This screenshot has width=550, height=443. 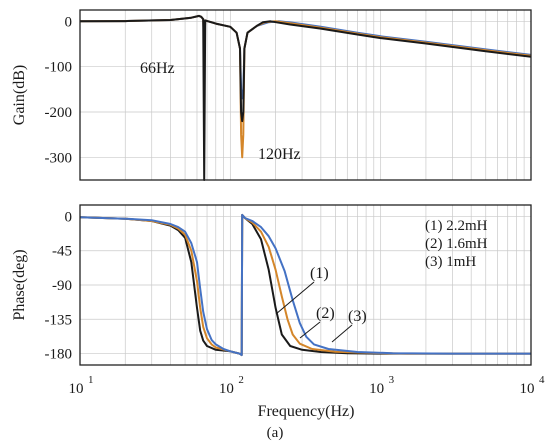 I want to click on curve-label-3: (3), so click(x=357, y=316).